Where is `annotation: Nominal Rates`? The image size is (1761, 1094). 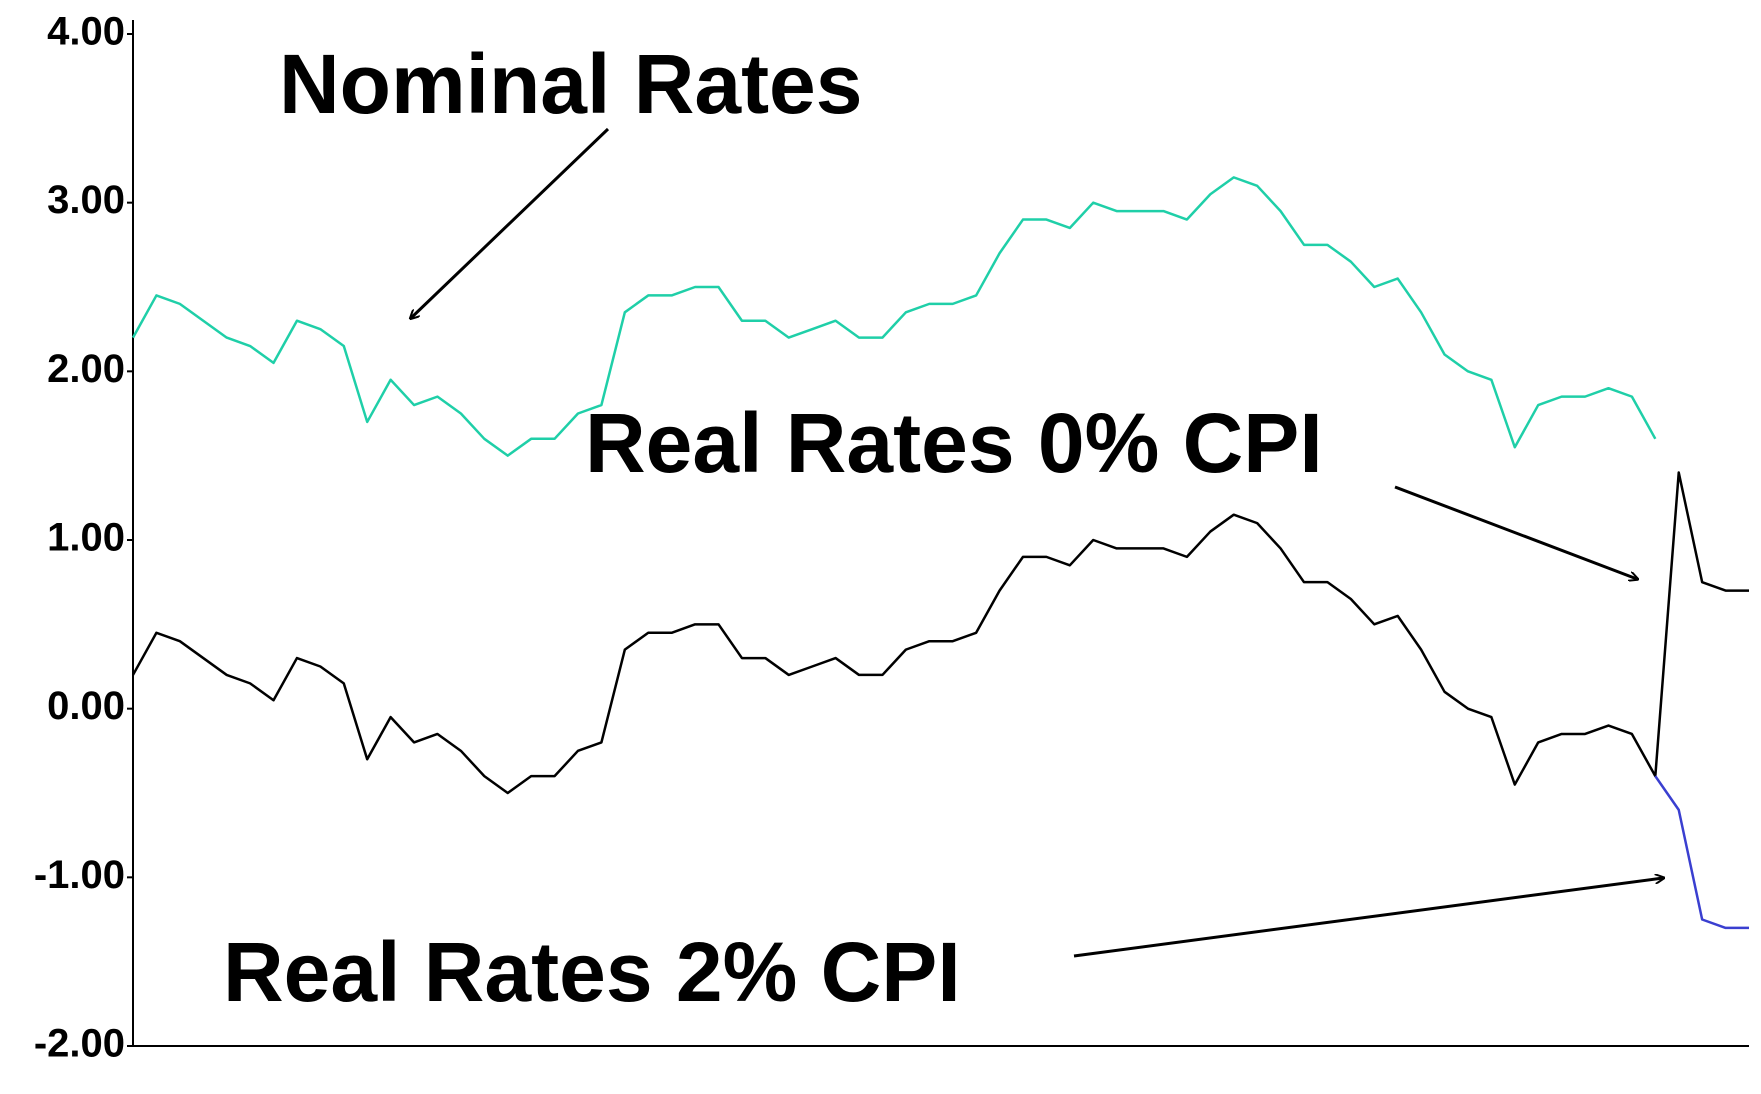 annotation: Nominal Rates is located at coordinates (571, 84).